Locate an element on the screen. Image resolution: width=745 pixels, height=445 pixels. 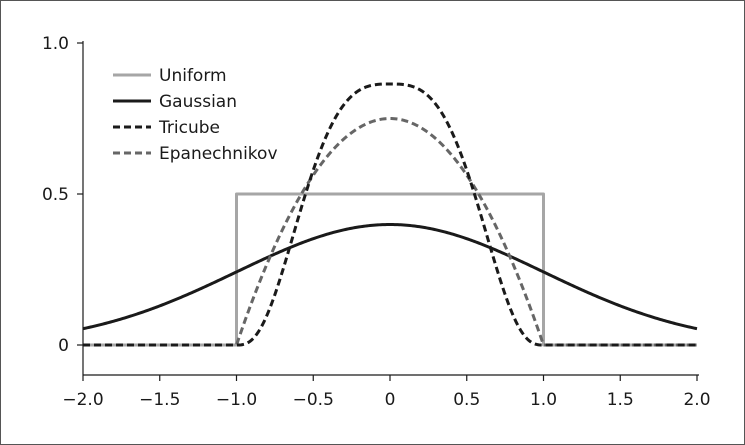
x-tick-label: −2.0 is located at coordinates (82, 400).